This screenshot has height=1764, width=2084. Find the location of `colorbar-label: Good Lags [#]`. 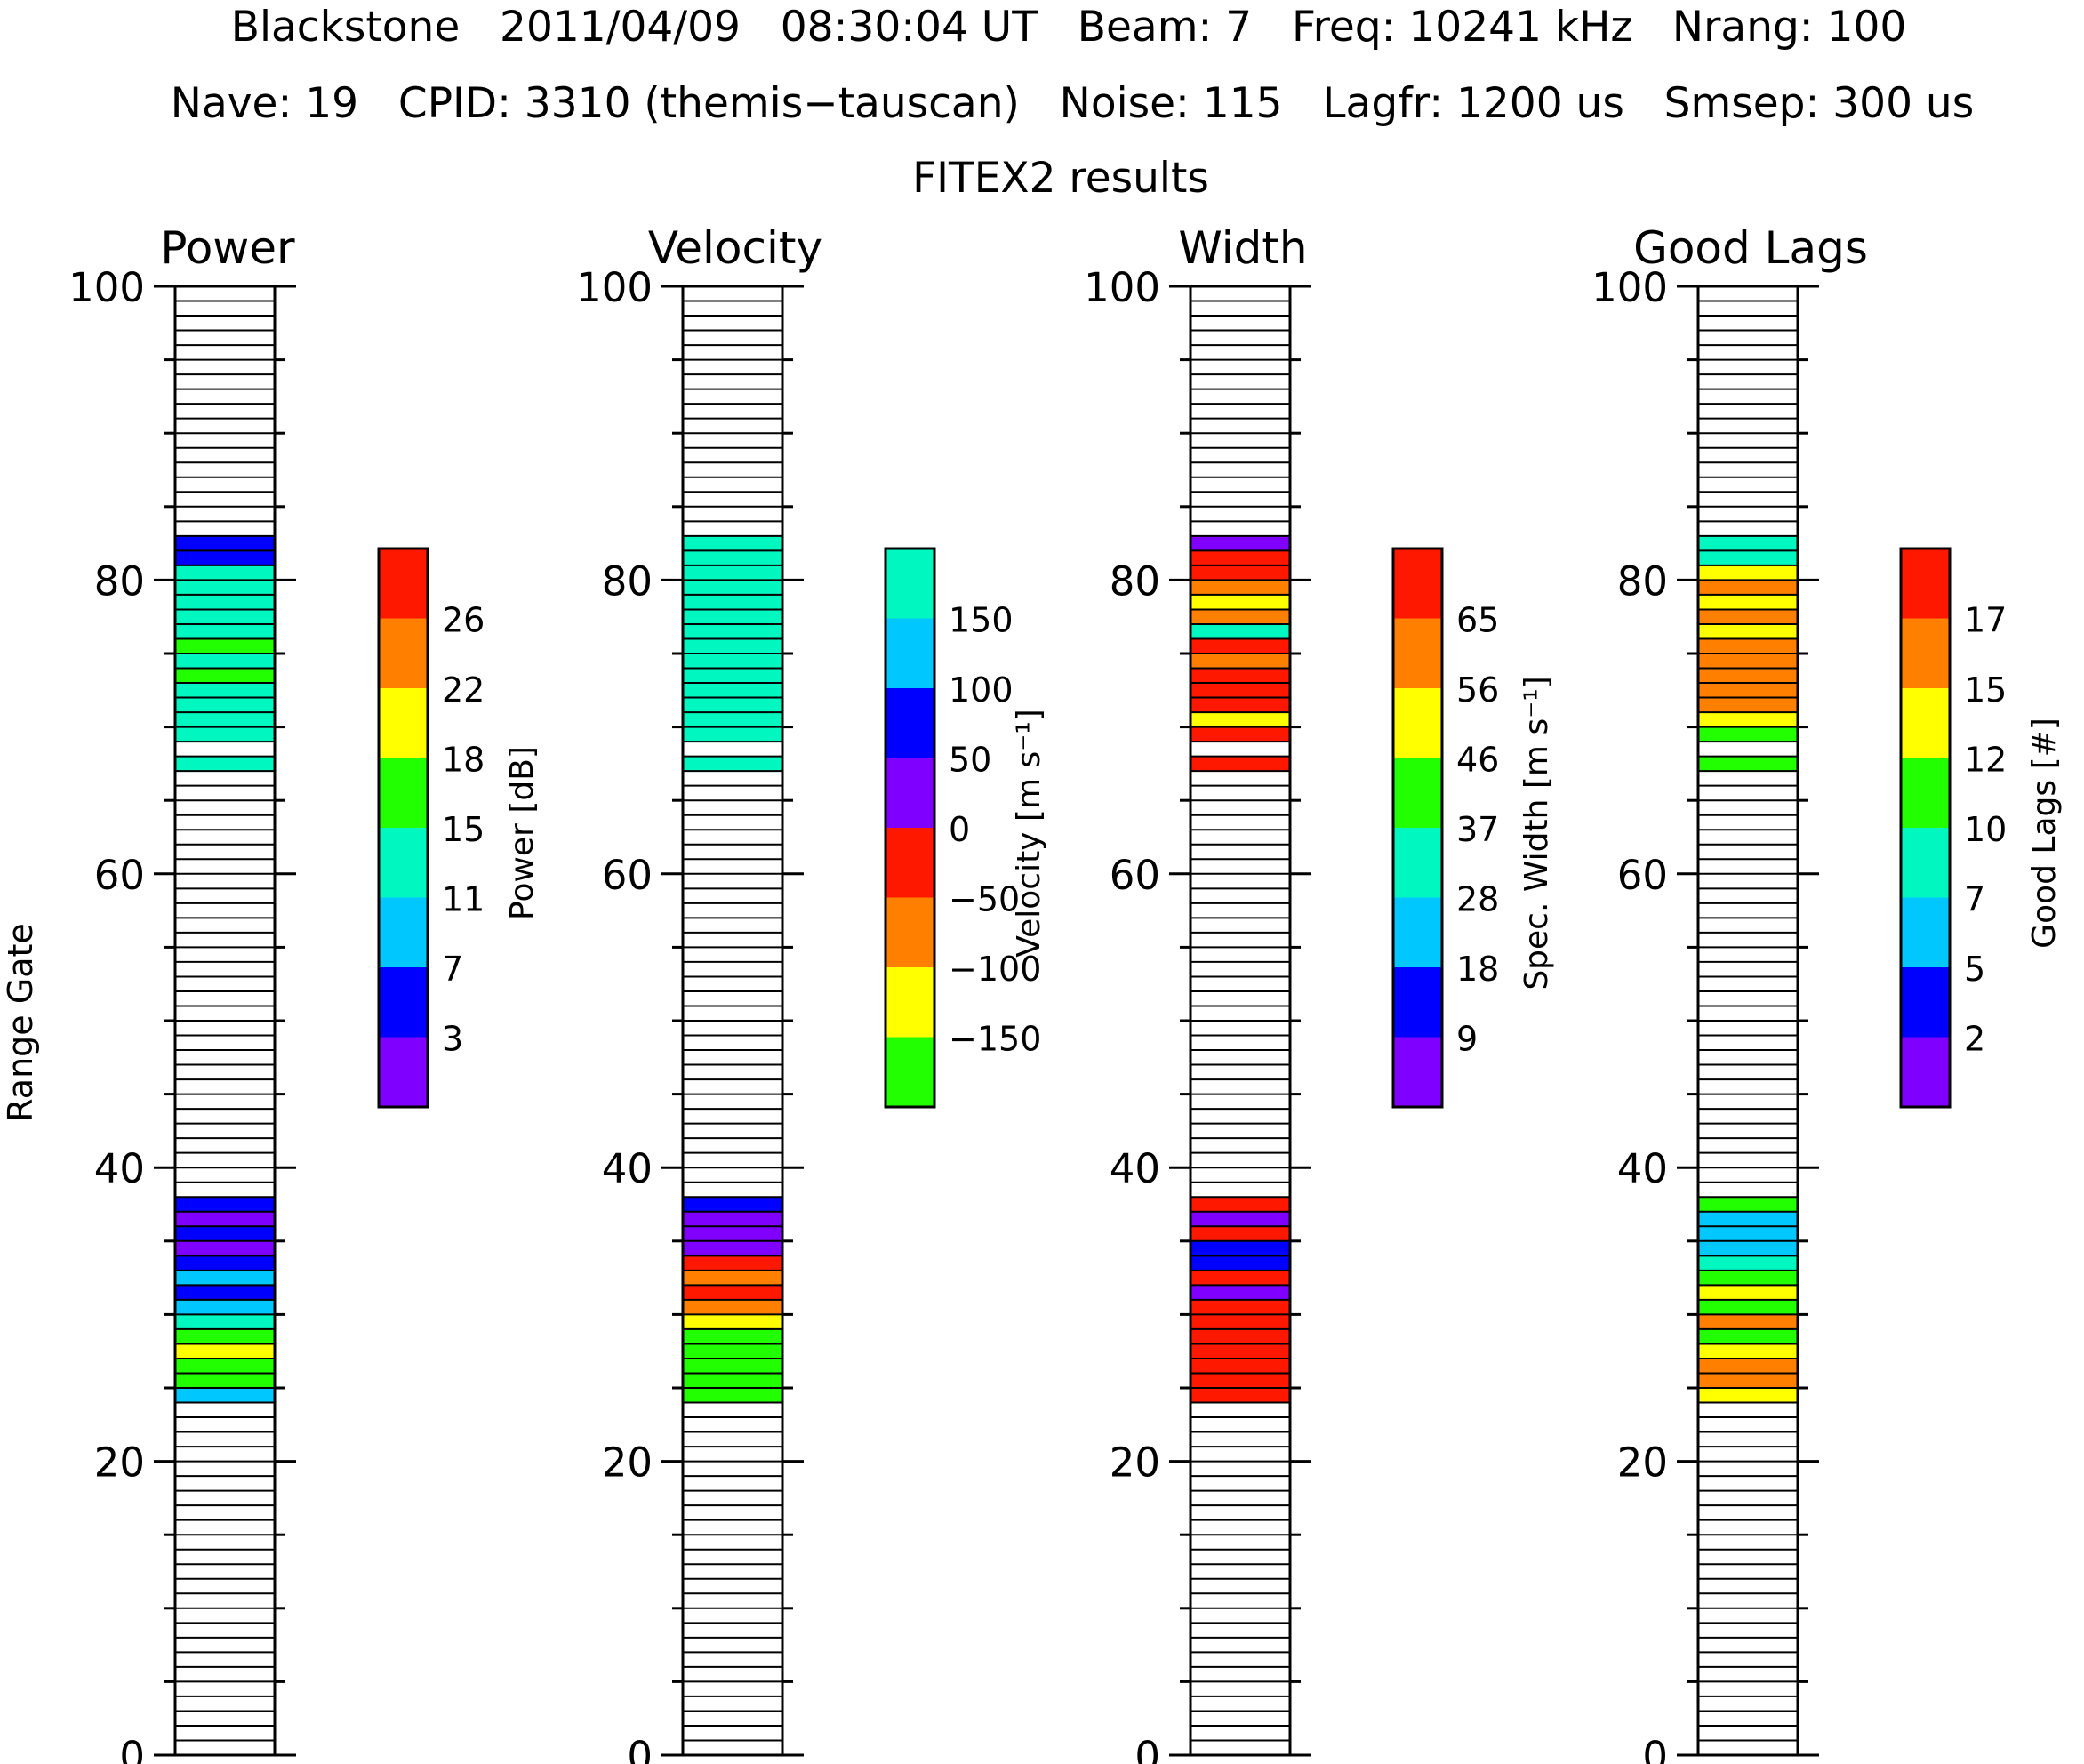

colorbar-label: Good Lags [#] is located at coordinates (2044, 833).